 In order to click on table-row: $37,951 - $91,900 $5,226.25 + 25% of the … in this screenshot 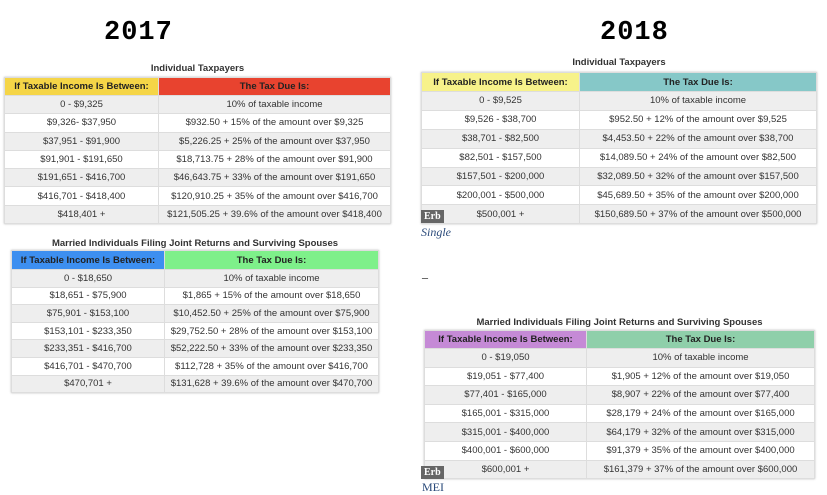, I will do `click(197, 141)`.